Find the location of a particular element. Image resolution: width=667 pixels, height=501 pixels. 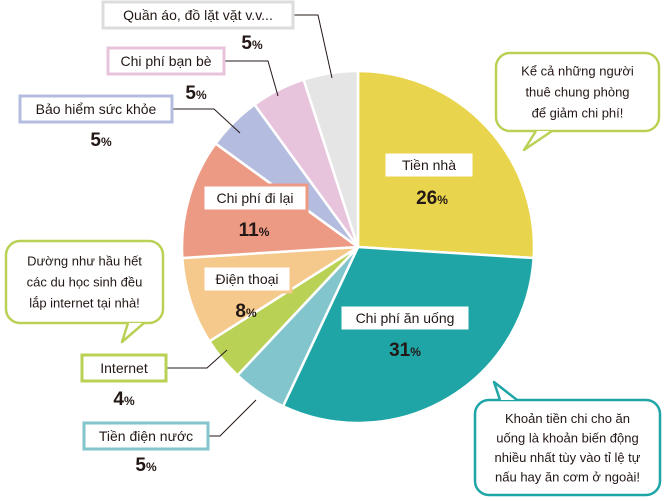

leader-line-quan-ao-do-lat-vat-v-v is located at coordinates (313, 46).